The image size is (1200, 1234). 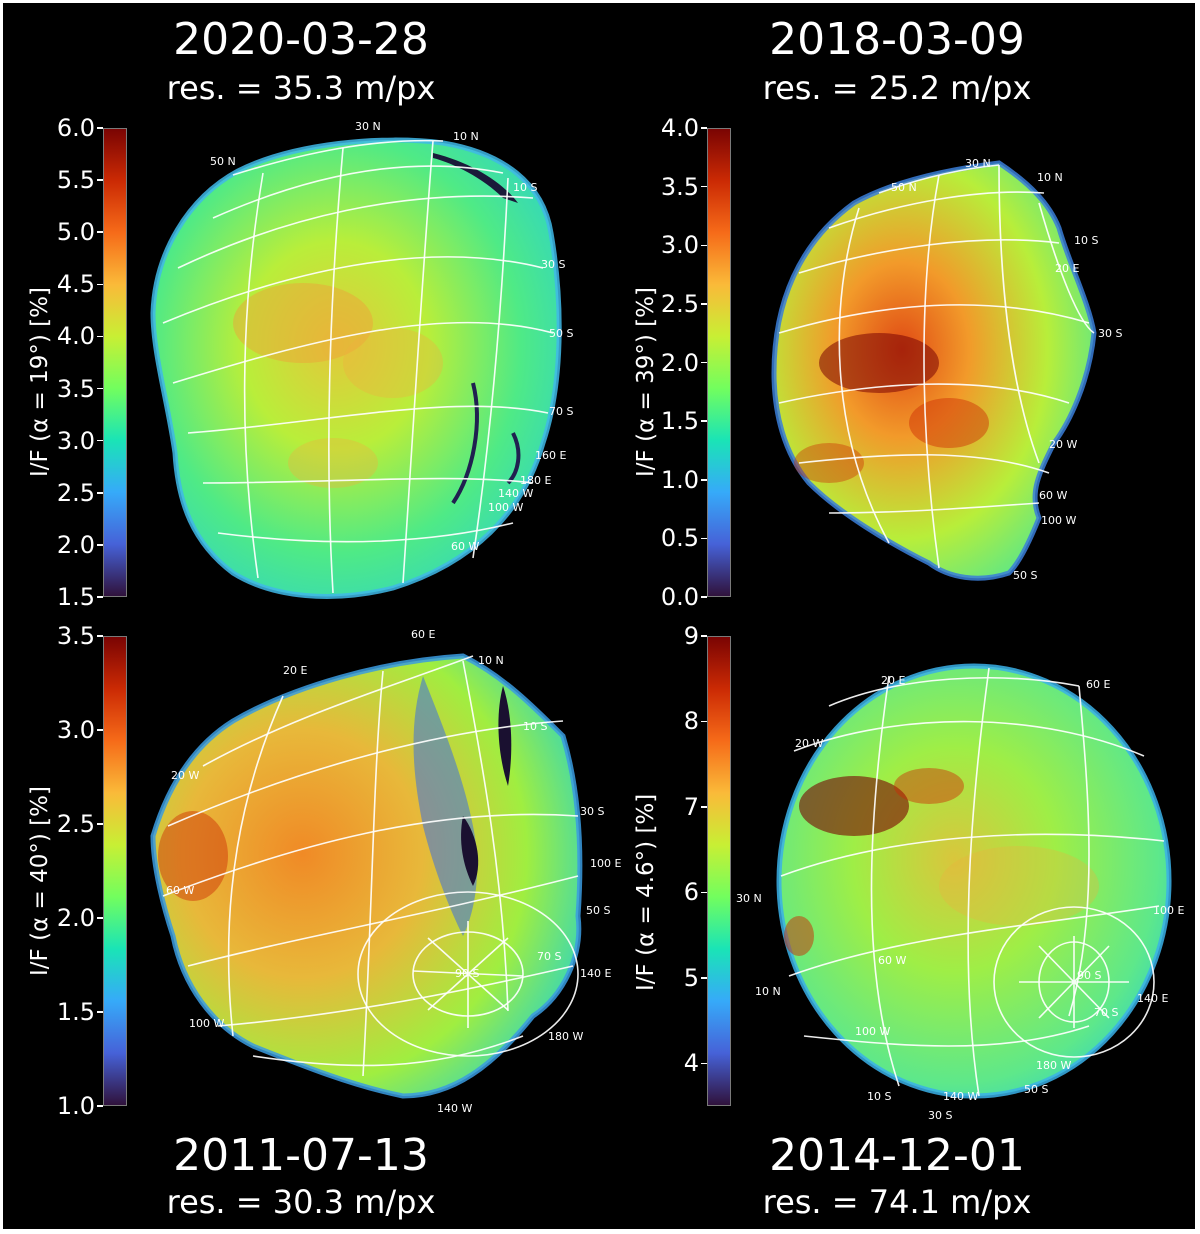 What do you see at coordinates (565, 1036) in the screenshot?
I see `grid-label: 180 W` at bounding box center [565, 1036].